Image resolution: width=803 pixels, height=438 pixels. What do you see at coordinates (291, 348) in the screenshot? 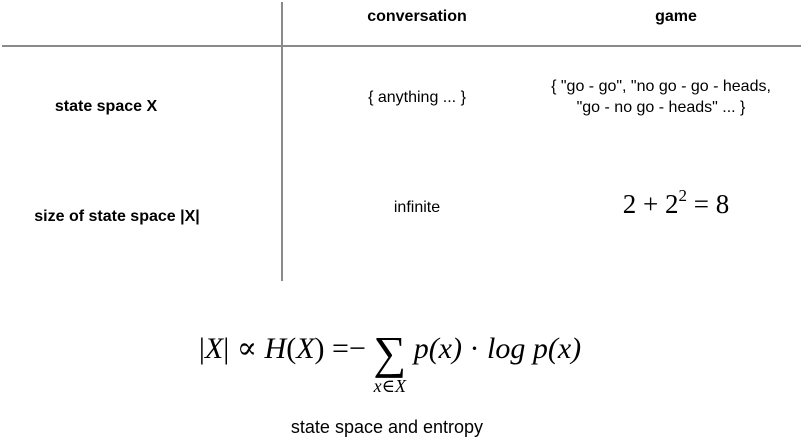
I see `formula-paren-open: (` at bounding box center [291, 348].